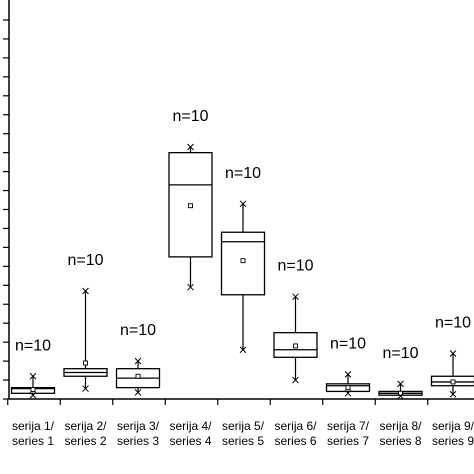 The image size is (474, 474). Describe the element at coordinates (400, 441) in the screenshot. I see `category-label-line: series 8` at that location.